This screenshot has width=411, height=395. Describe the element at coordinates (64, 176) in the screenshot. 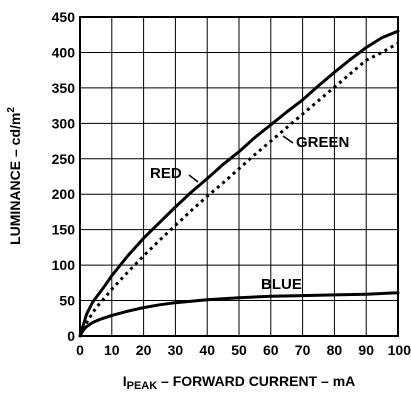

I see `y-tick-labels: 0 50 100 150 200 250 300 350 400 450` at that location.